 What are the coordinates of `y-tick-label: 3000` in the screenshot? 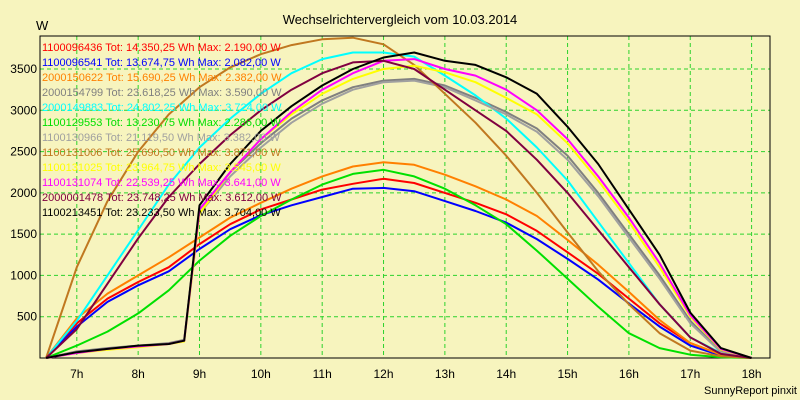 It's located at (23, 110).